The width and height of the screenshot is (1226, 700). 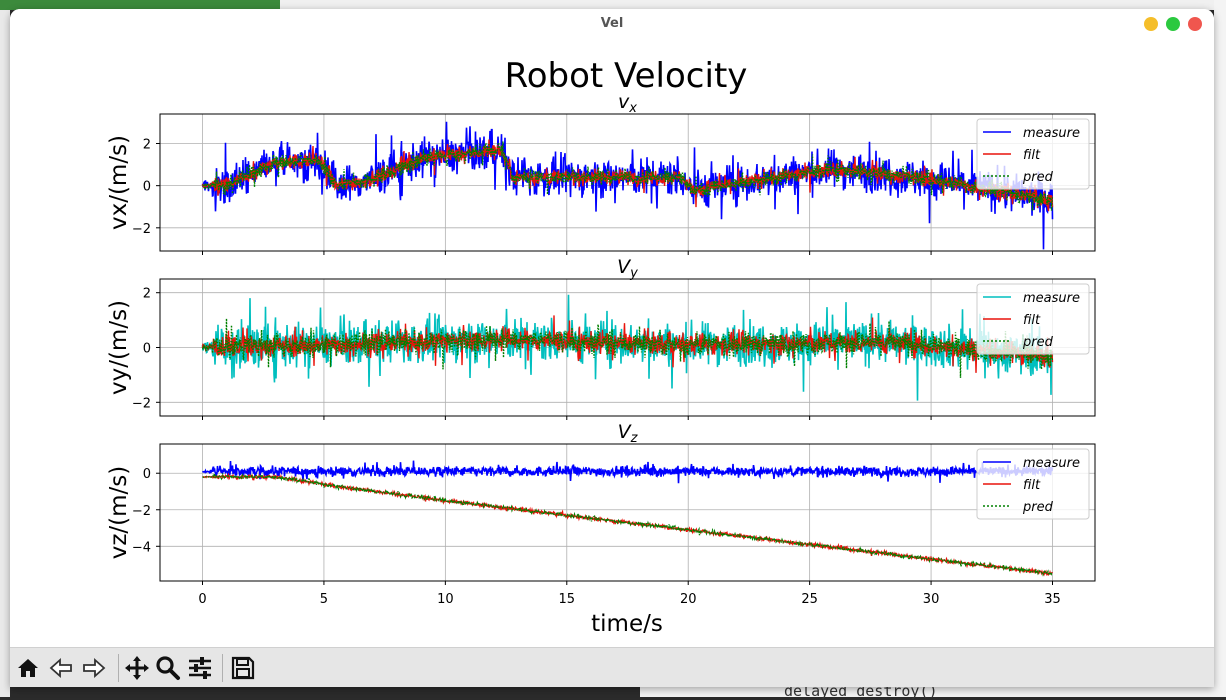 I want to click on home-button, so click(x=28, y=668).